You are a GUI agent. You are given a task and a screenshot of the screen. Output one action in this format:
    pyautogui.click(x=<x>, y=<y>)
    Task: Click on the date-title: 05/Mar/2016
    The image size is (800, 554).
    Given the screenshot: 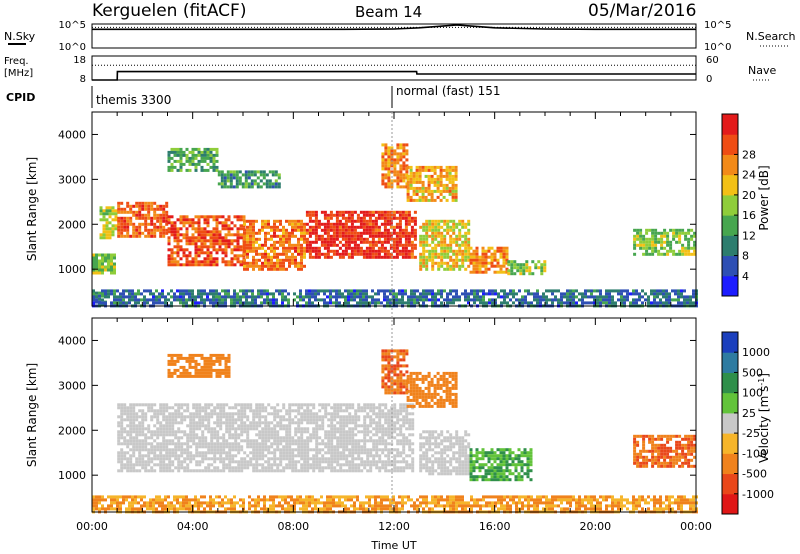 What is the action you would take?
    pyautogui.click(x=642, y=11)
    